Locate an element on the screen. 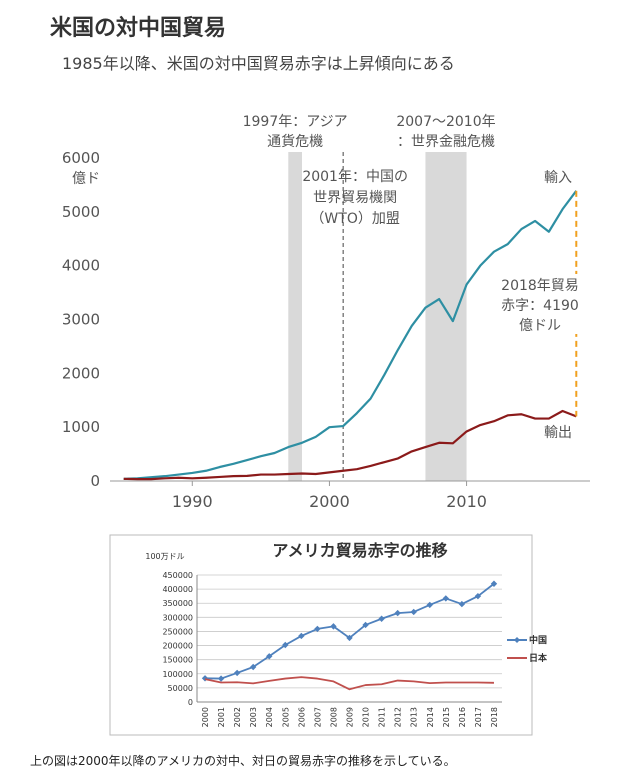 Image resolution: width=640 pixels, height=784 pixels. x-tick-label: 2018 is located at coordinates (494, 717).